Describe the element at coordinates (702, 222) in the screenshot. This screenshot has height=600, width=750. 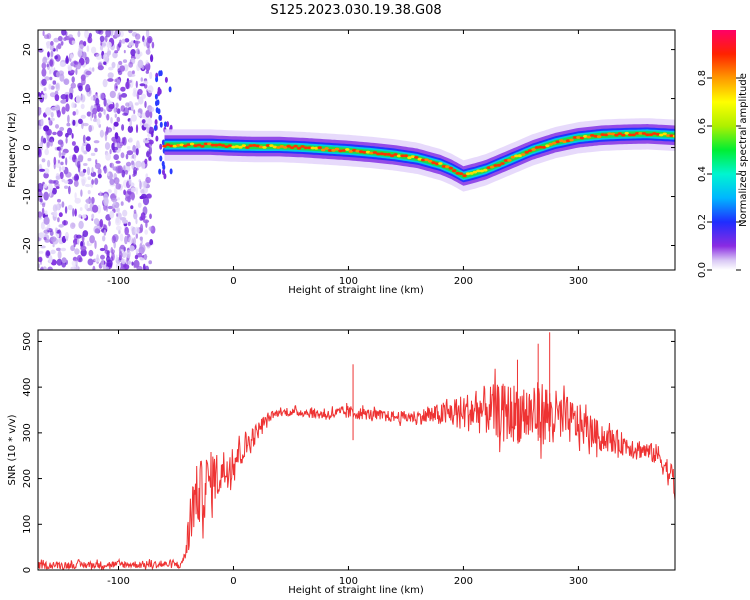
I see `colorbar-tick-label: 0.2` at that location.